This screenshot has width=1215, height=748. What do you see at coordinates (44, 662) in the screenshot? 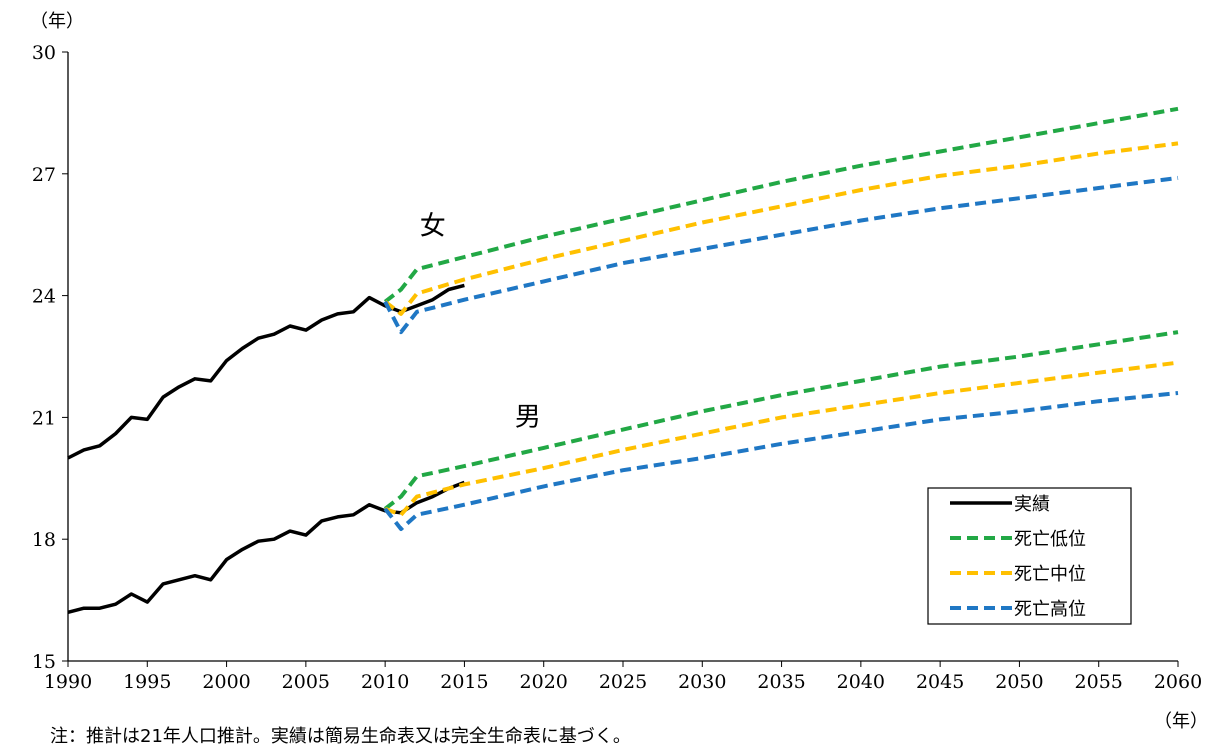
I see `y-tick-label: 15` at bounding box center [44, 662].